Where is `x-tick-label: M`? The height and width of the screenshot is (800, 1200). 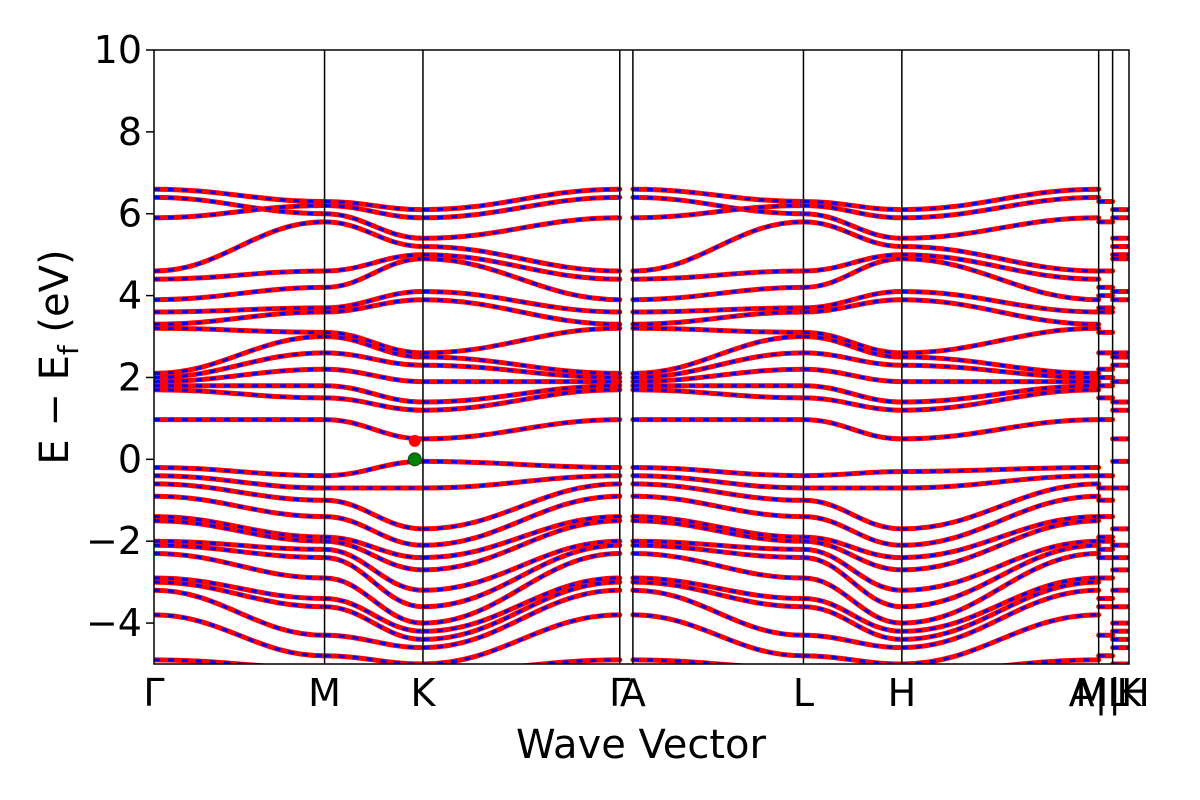
x-tick-label: M is located at coordinates (324, 693).